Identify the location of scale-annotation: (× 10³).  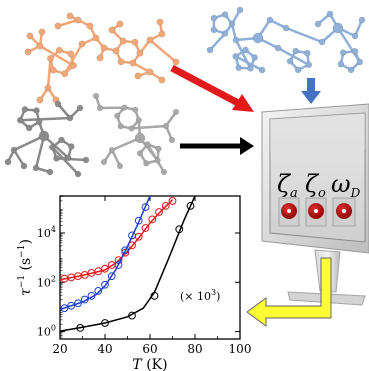
(200, 295).